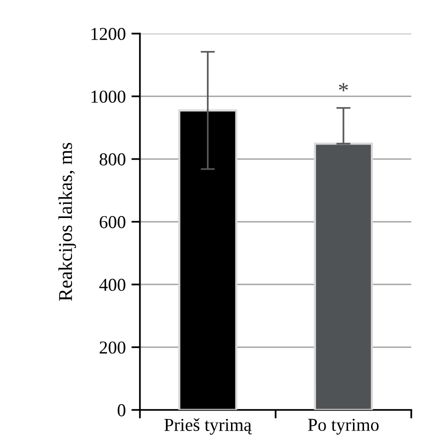  I want to click on y-tick-label: 200, so click(113, 347).